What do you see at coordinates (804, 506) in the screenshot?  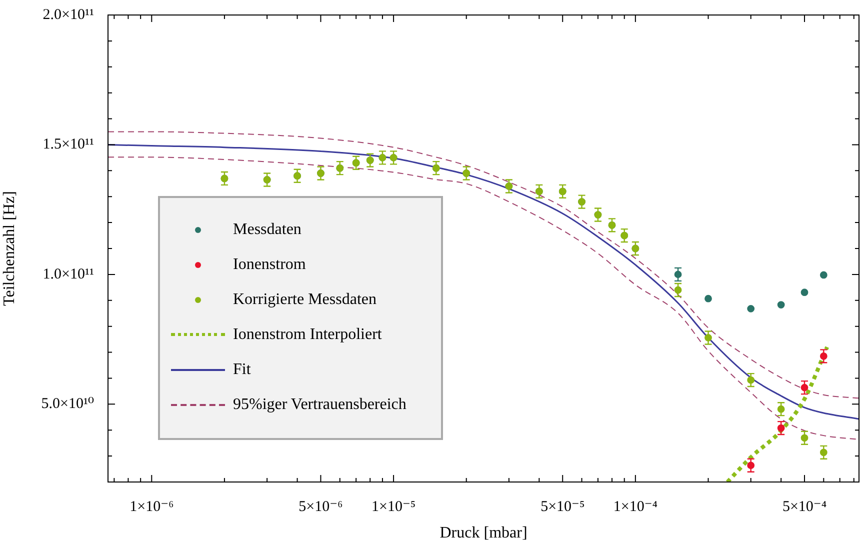 I see `x-tick-label: 5×10⁻⁴` at bounding box center [804, 506].